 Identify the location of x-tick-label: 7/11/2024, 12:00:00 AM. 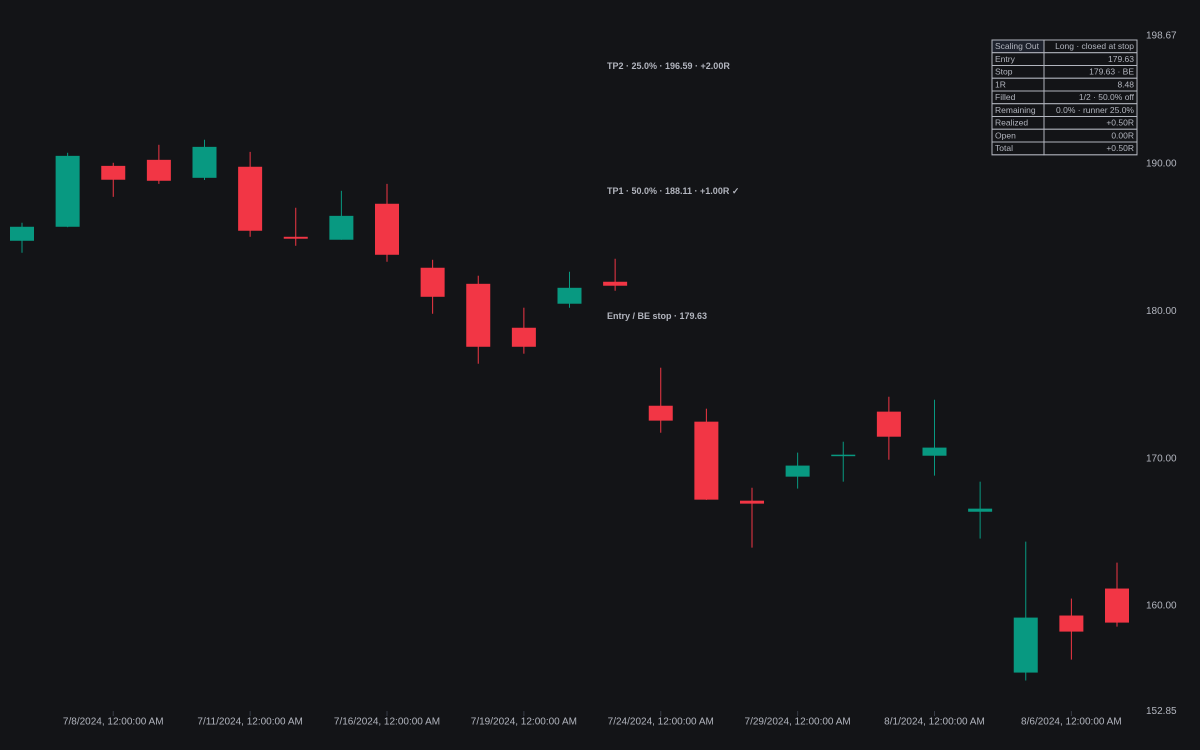
(249, 722).